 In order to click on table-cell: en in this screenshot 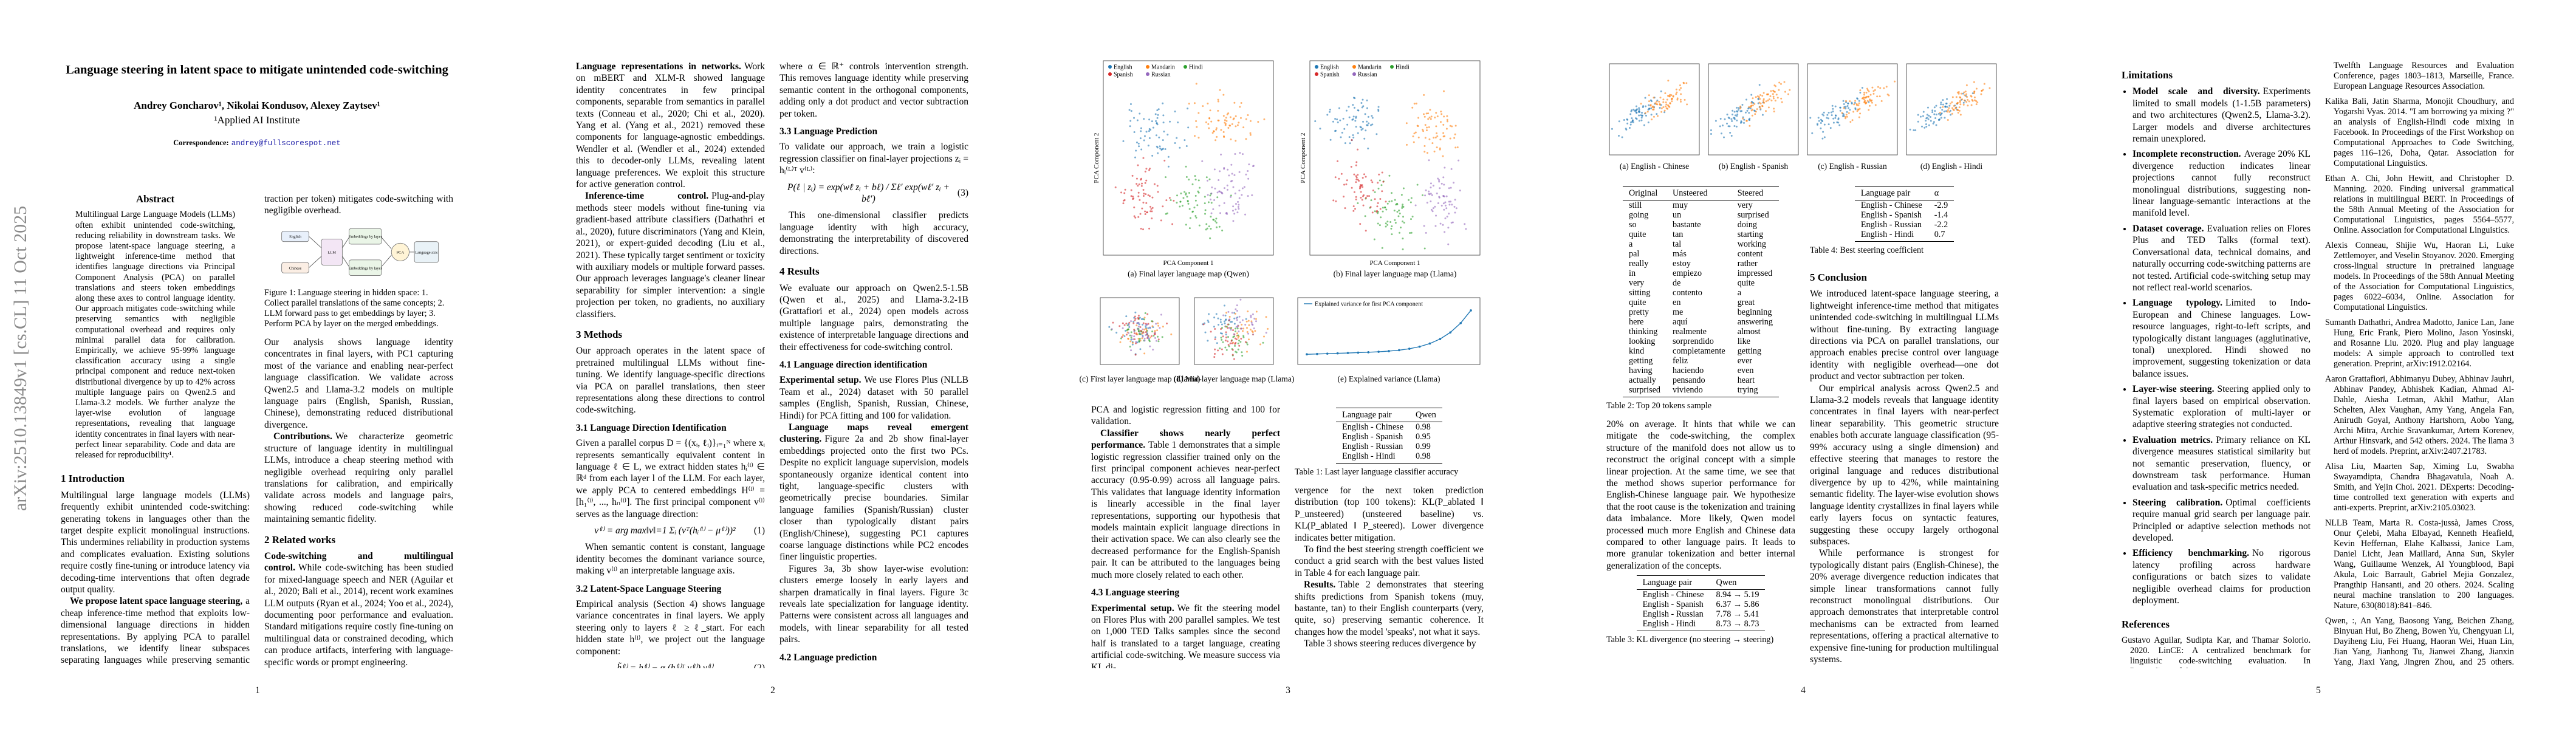, I will do `click(1677, 302)`.